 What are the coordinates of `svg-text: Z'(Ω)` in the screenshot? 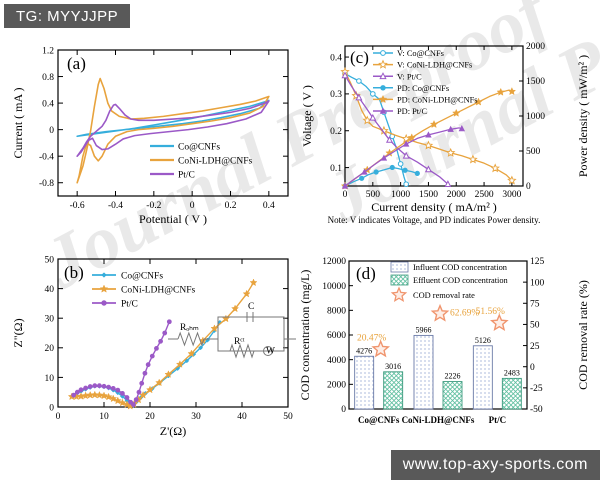 It's located at (173, 431).